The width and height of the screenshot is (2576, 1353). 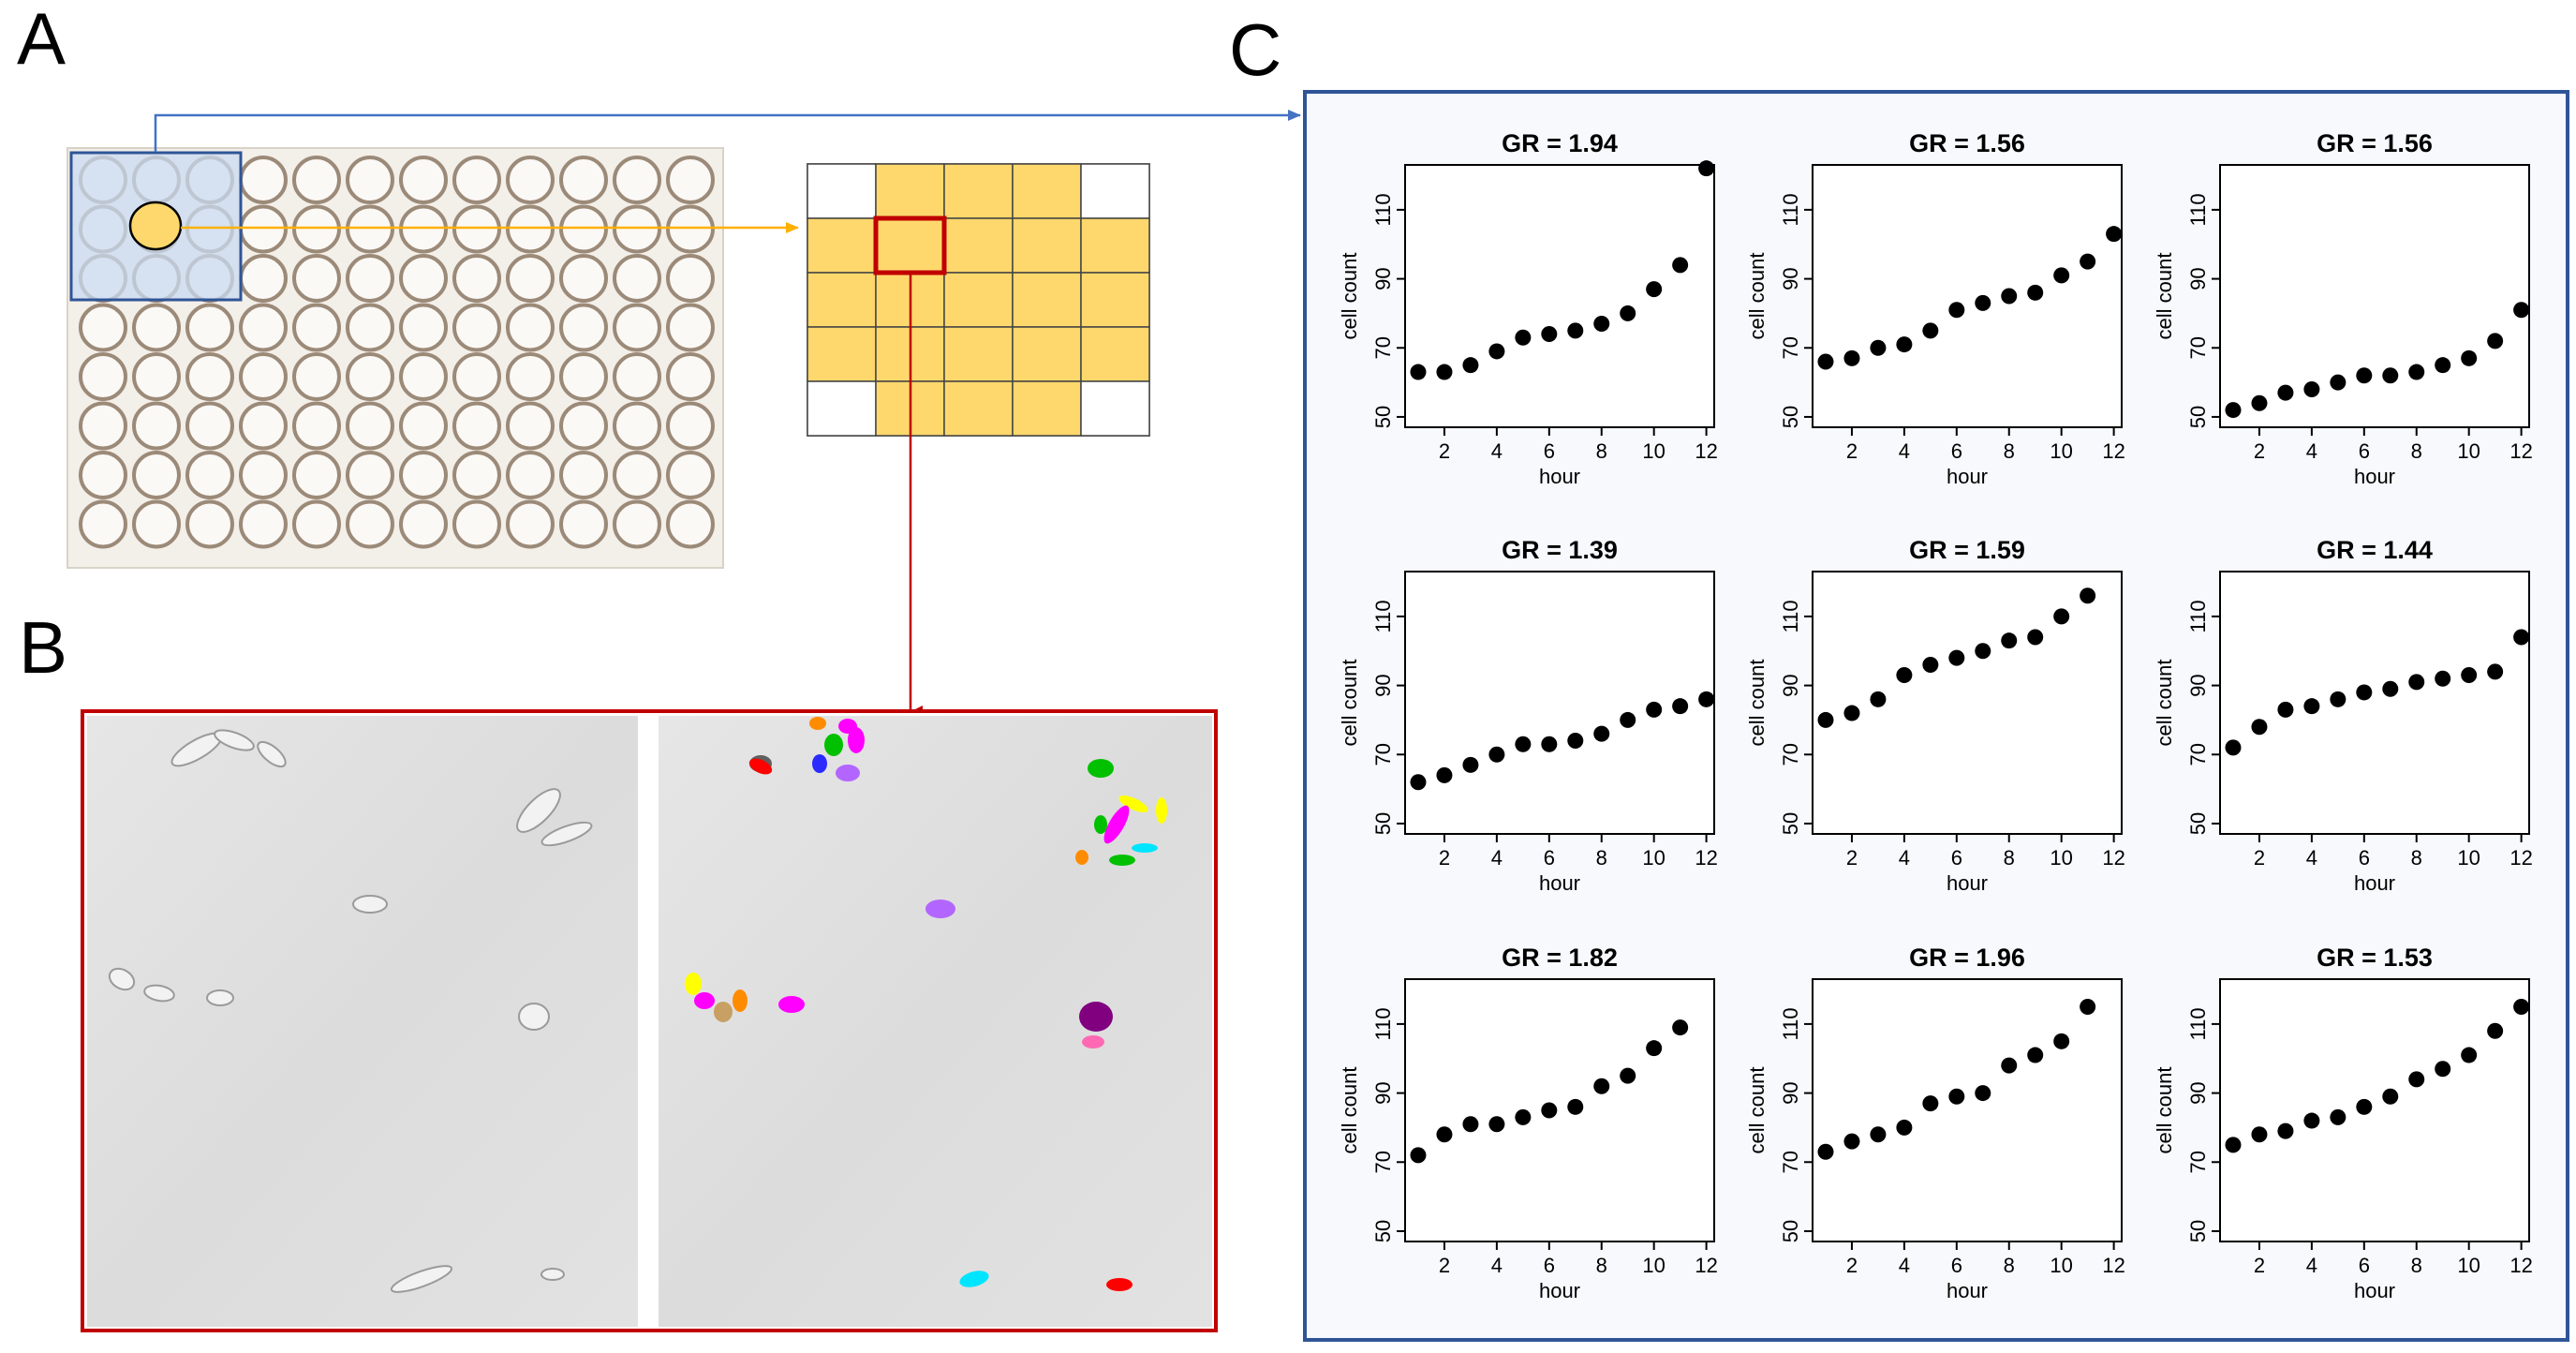 What do you see at coordinates (1601, 1265) in the screenshot?
I see `x-tick-label: 8` at bounding box center [1601, 1265].